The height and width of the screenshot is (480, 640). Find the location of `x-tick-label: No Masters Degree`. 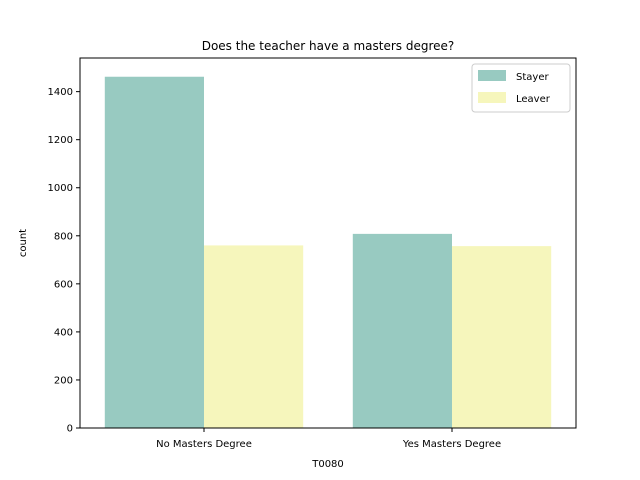

x-tick-label: No Masters Degree is located at coordinates (204, 444).